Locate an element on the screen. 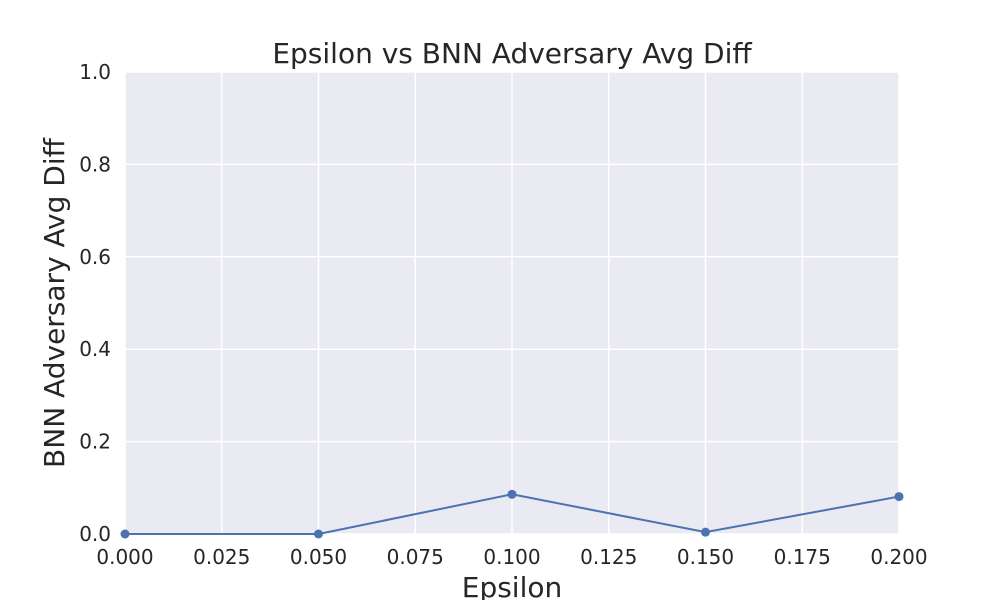 Image resolution: width=1000 pixels, height=600 pixels. x-tick-label: 0.075 is located at coordinates (415, 557).